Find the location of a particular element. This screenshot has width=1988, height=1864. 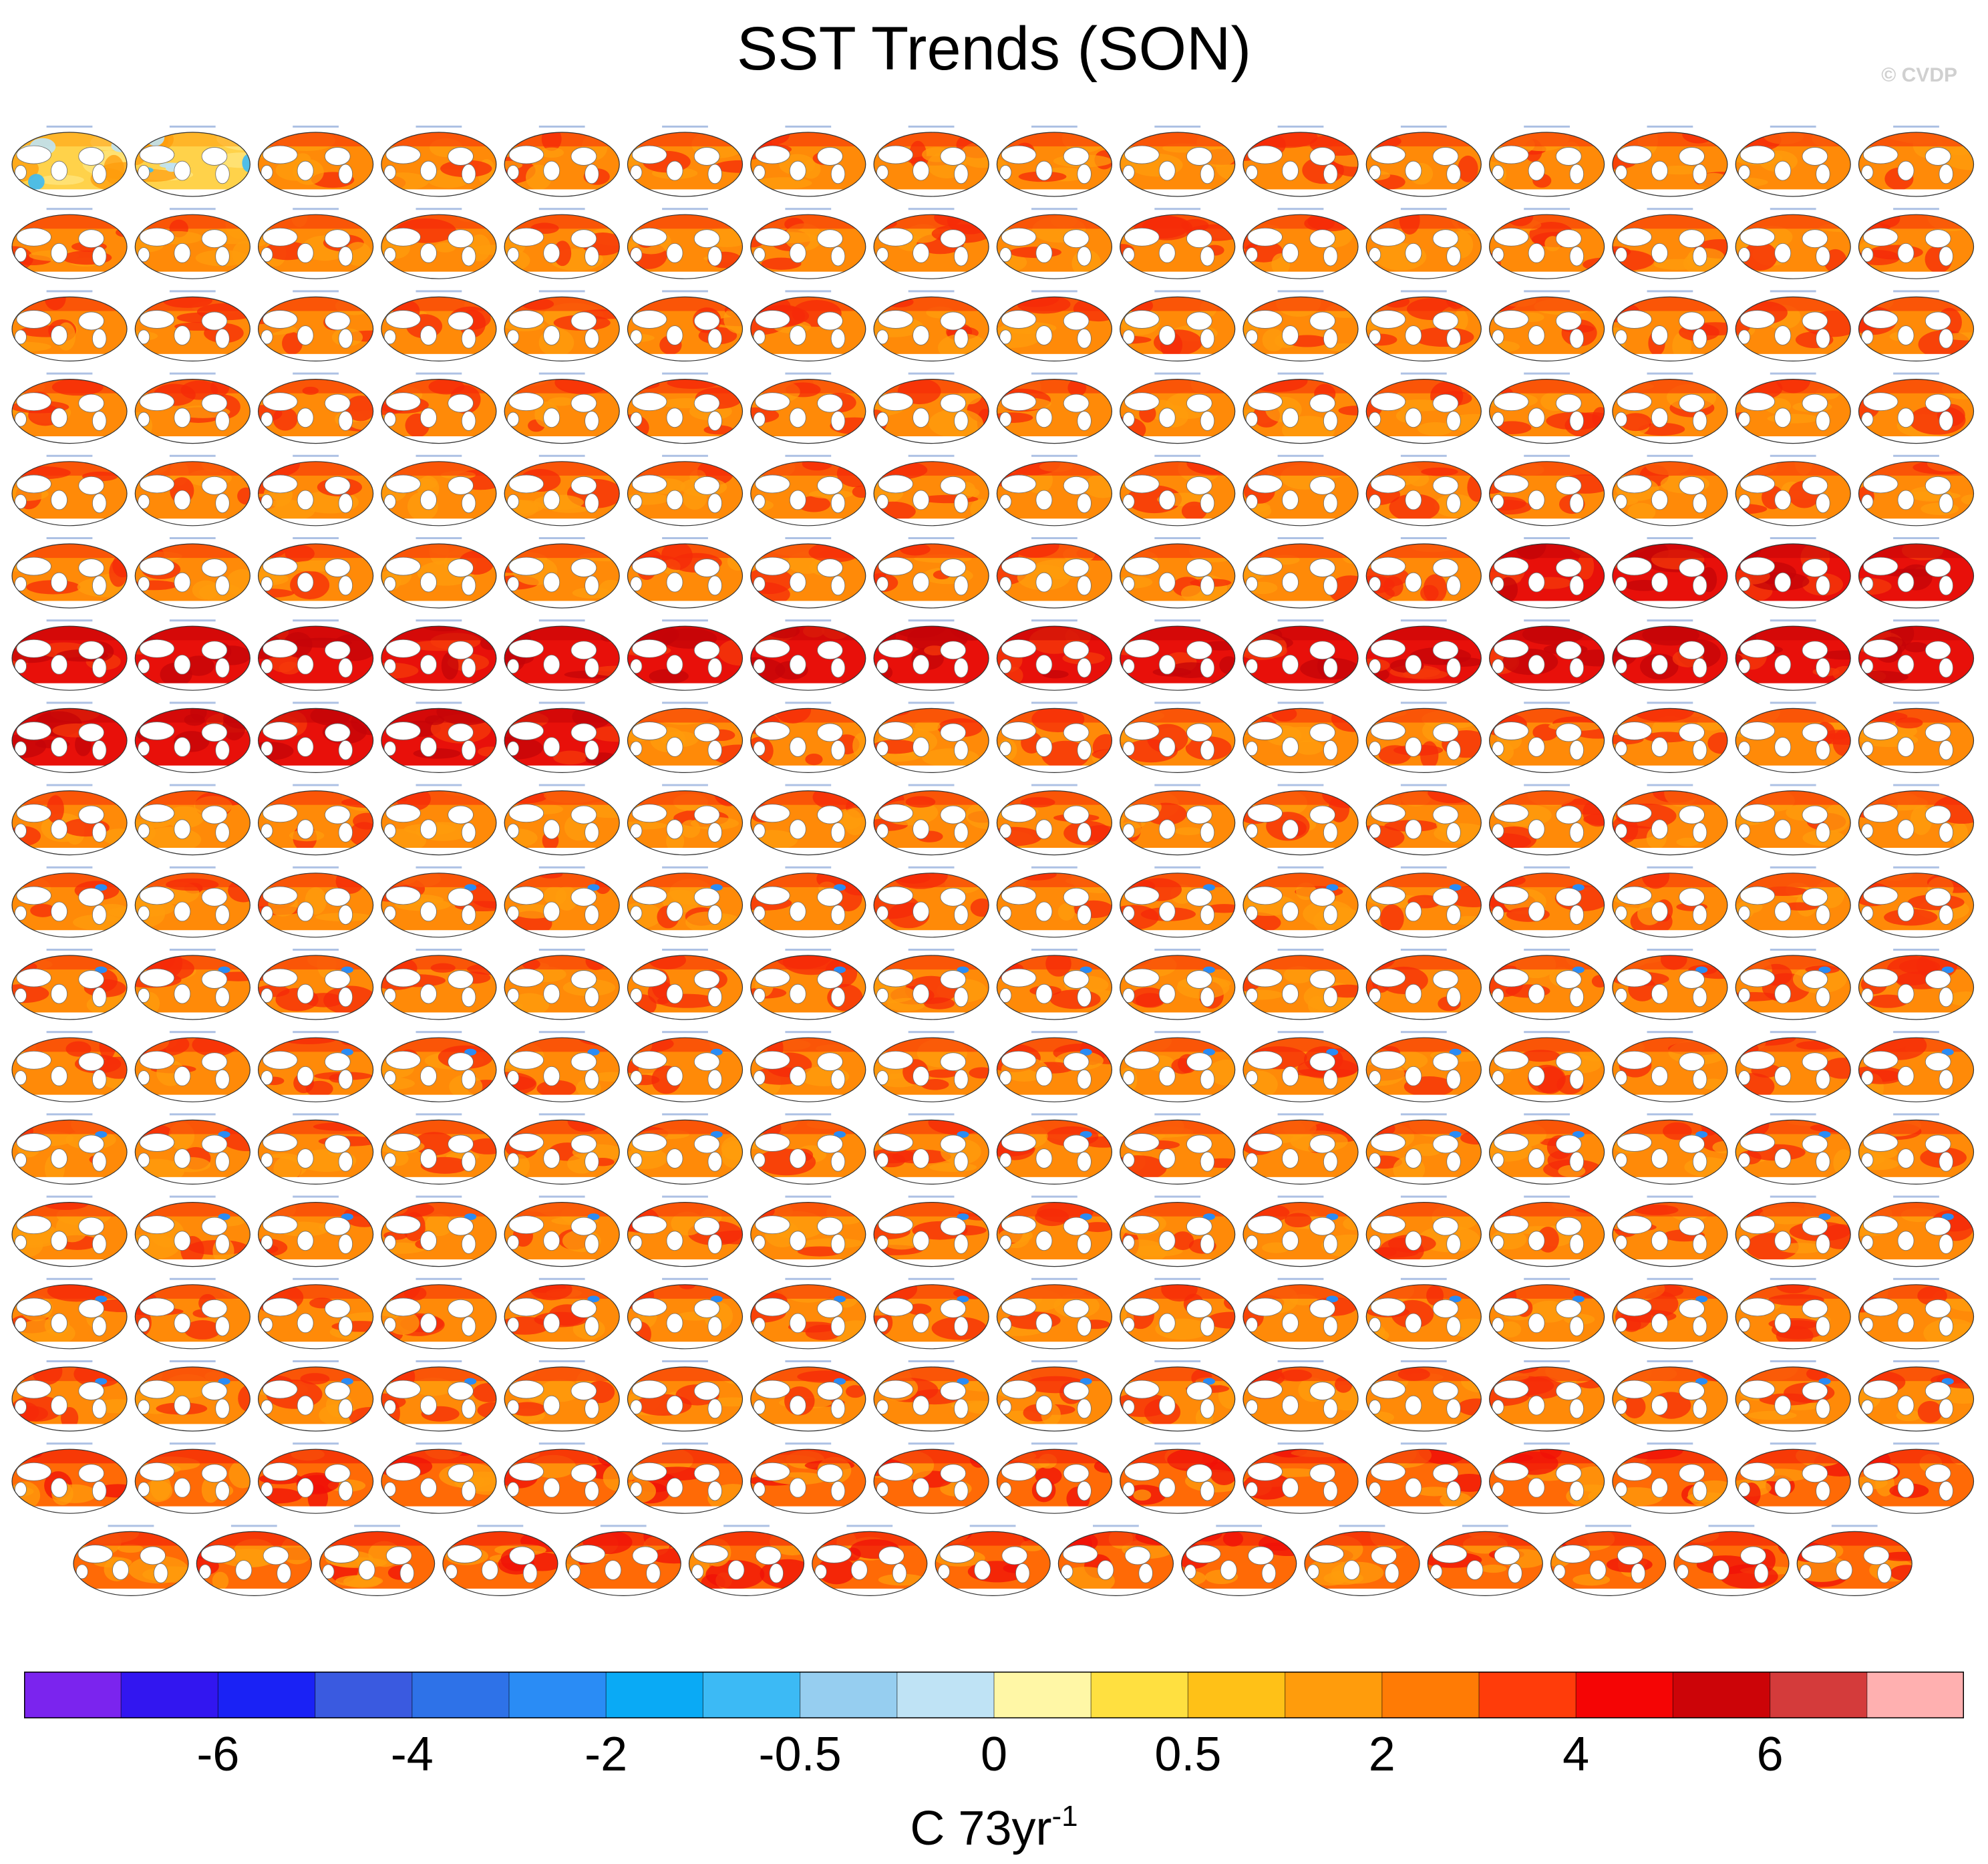

colorbar-tick-label: -6 is located at coordinates (218, 1754).